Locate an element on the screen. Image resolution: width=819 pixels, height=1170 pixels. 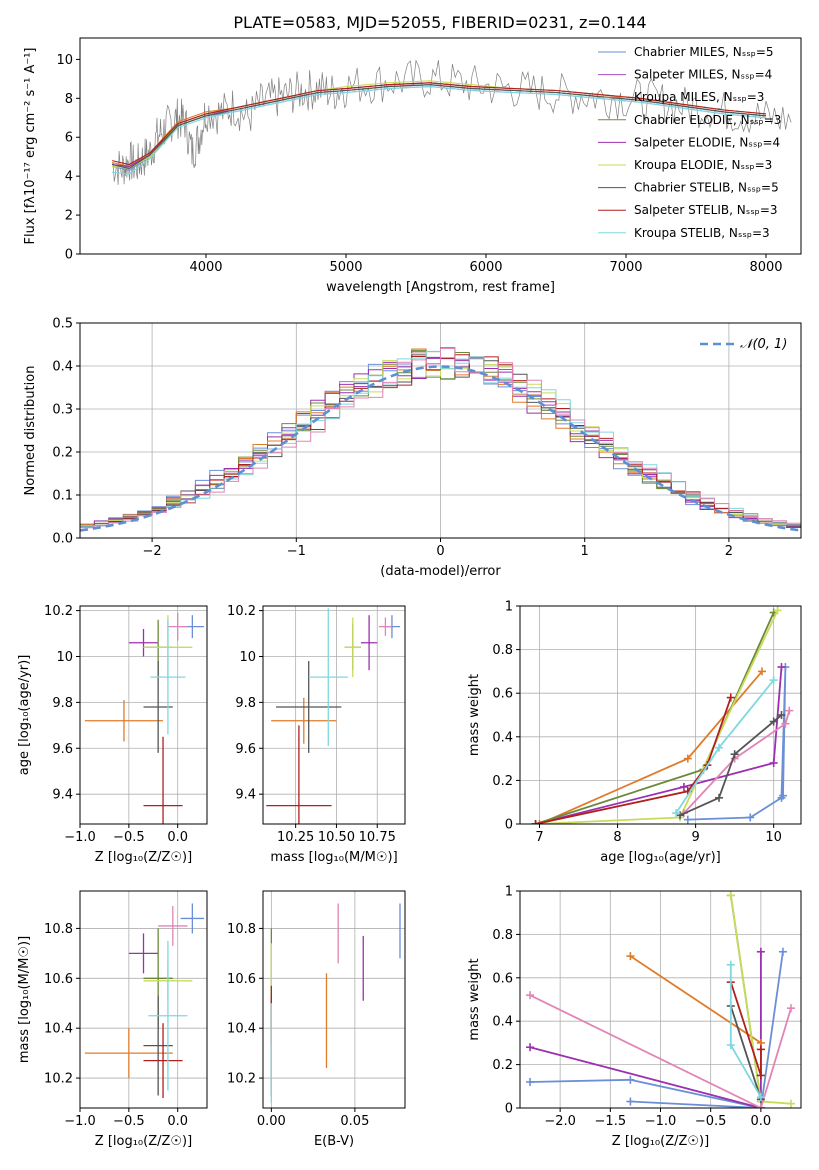
x-tick-label: −2.0 is located at coordinates (560, 1121).